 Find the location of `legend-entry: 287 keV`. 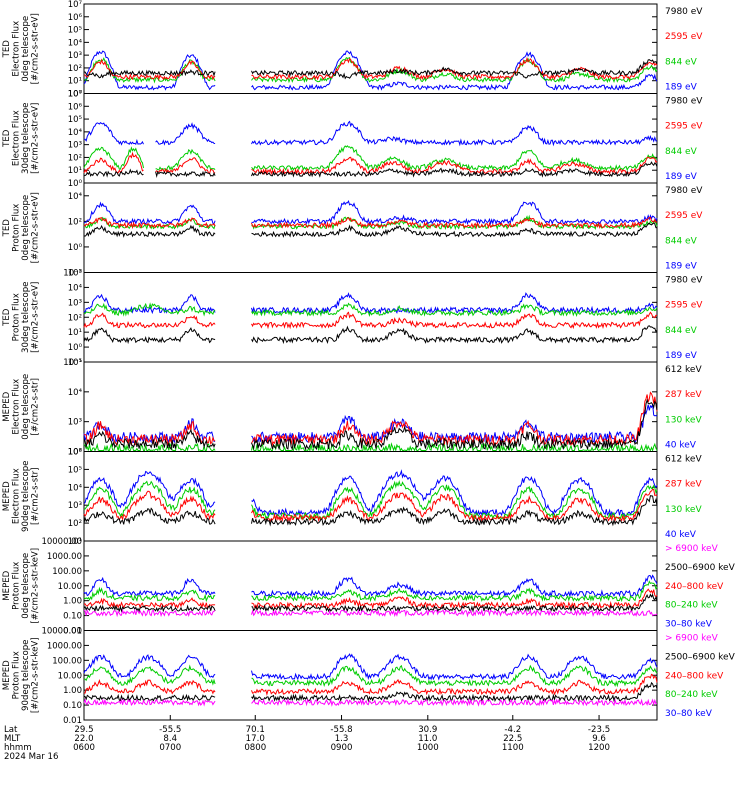

legend-entry: 287 keV is located at coordinates (683, 395).